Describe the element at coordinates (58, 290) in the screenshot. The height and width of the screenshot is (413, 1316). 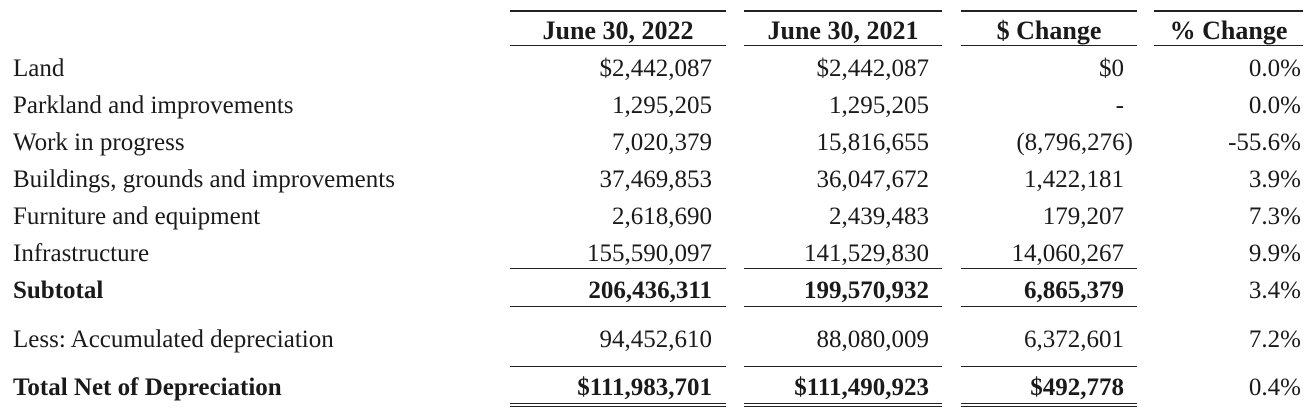
I see `row-label: Subtotal` at that location.